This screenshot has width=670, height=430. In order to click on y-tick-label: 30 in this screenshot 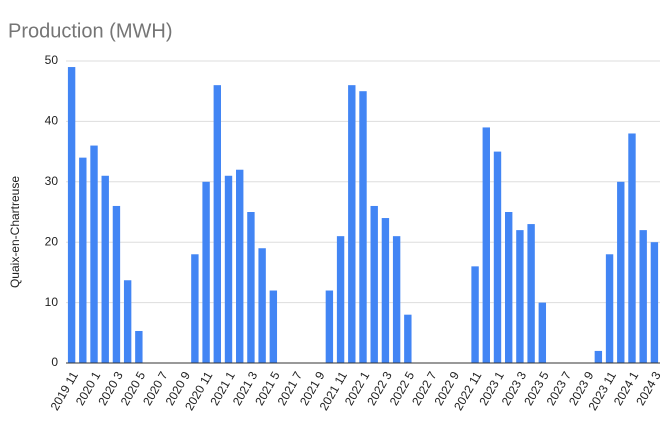, I will do `click(52, 181)`.